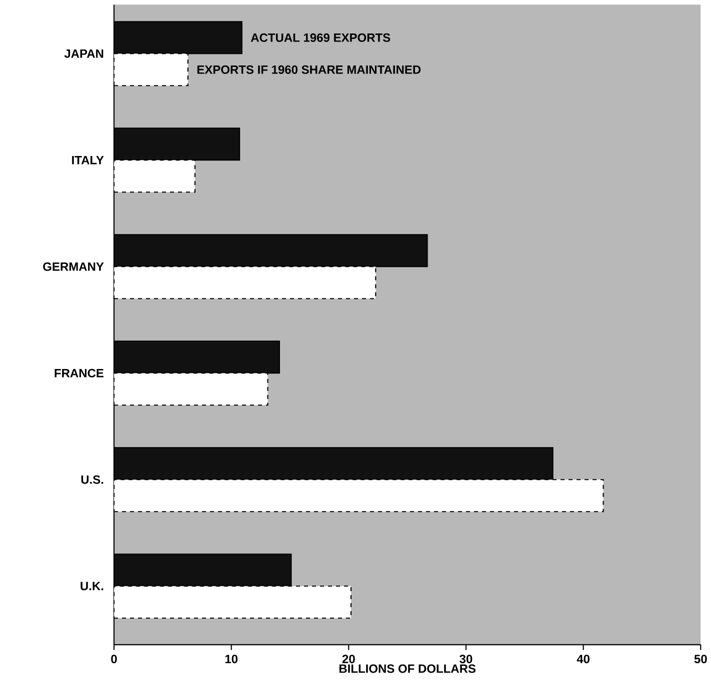 This screenshot has height=694, width=711. I want to click on x-tick-label: 20, so click(348, 659).